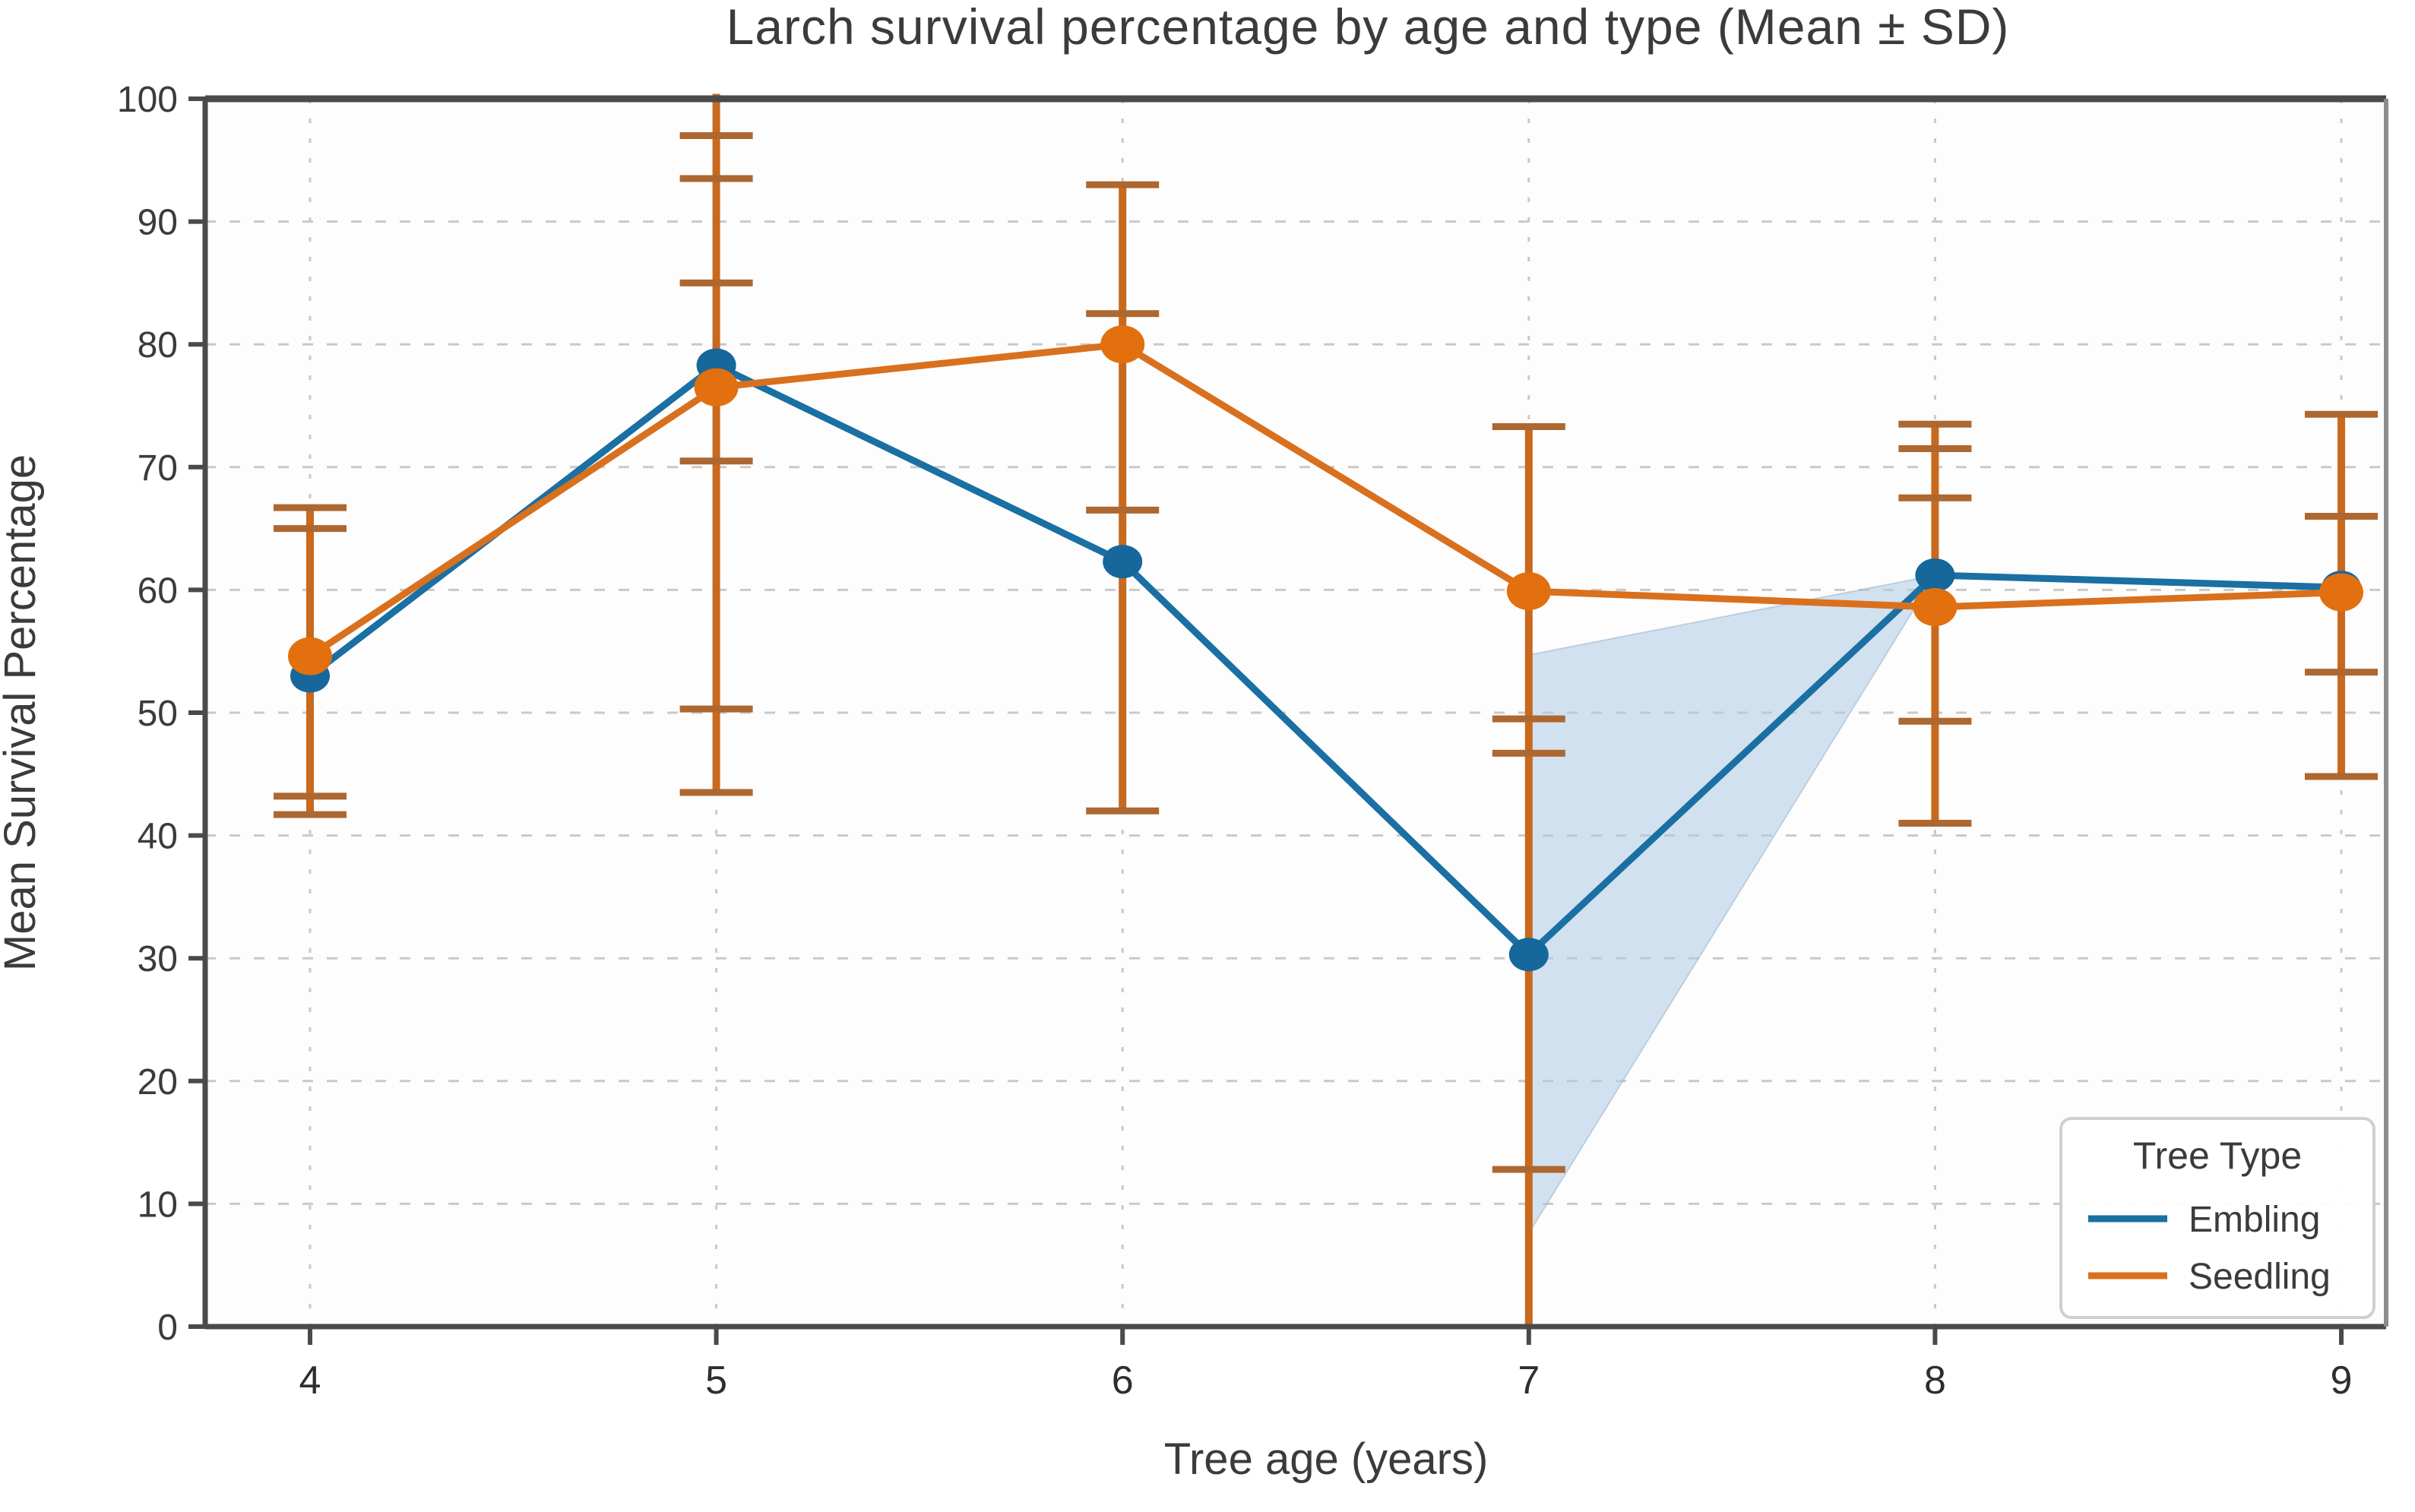 Image resolution: width=2415 pixels, height=1512 pixels. What do you see at coordinates (1123, 1381) in the screenshot?
I see `x-tick-label: 6` at bounding box center [1123, 1381].